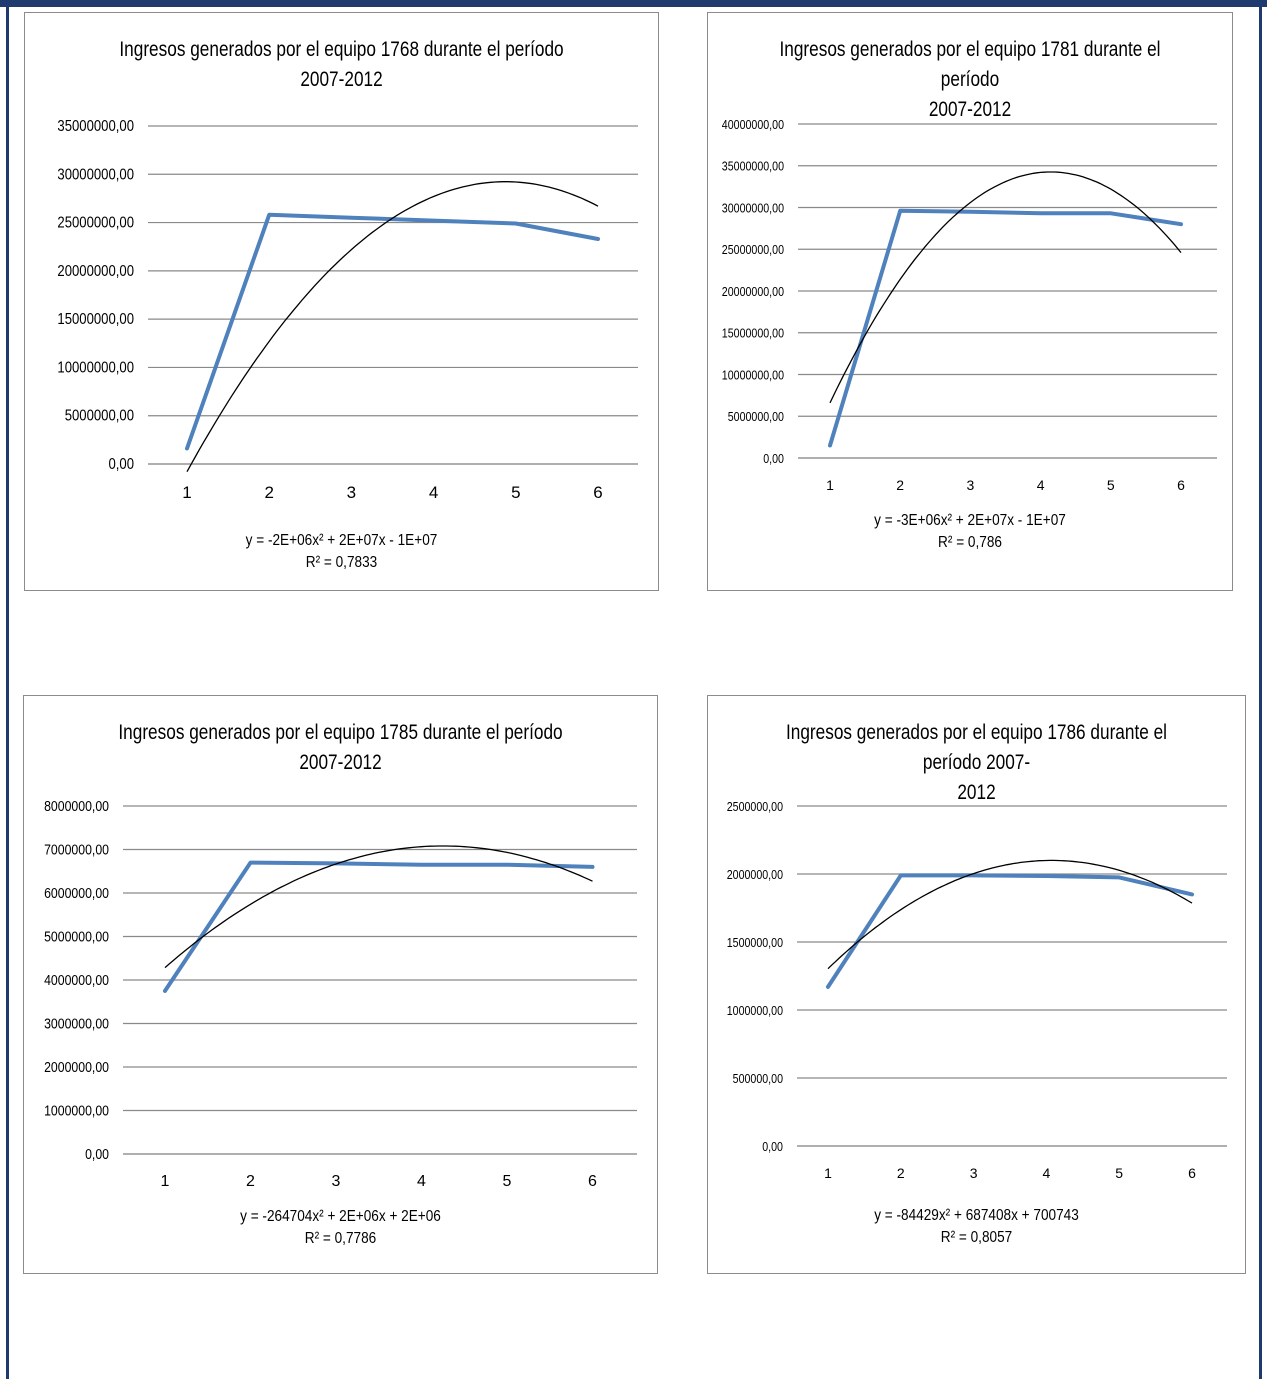 The width and height of the screenshot is (1267, 1379). Describe the element at coordinates (1260, 689) in the screenshot. I see `frame-right-border` at that location.